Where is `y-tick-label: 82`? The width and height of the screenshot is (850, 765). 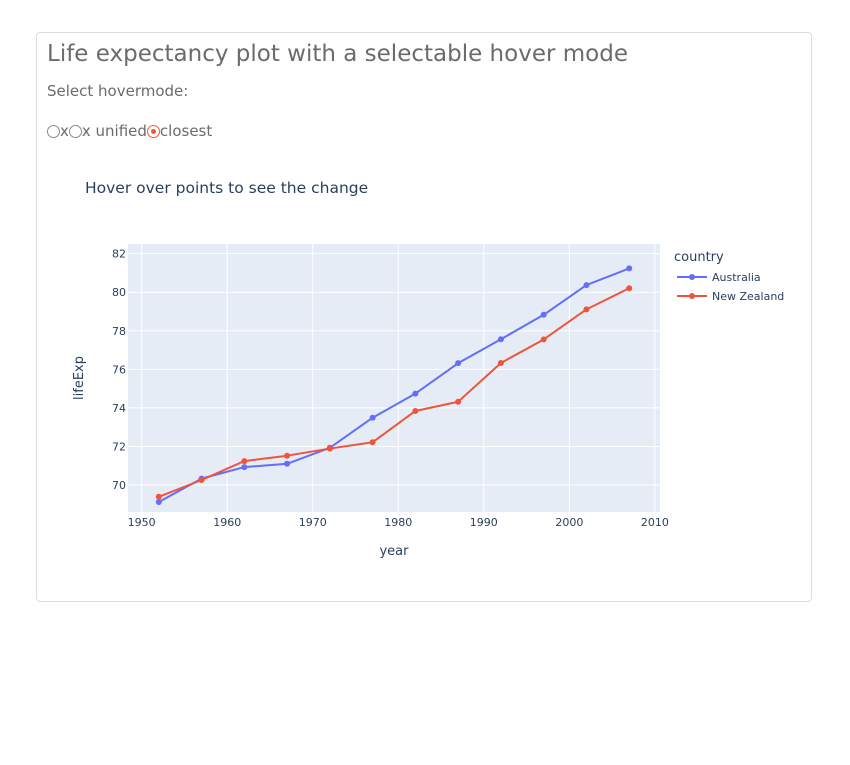
y-tick-label: 82 is located at coordinates (119, 254).